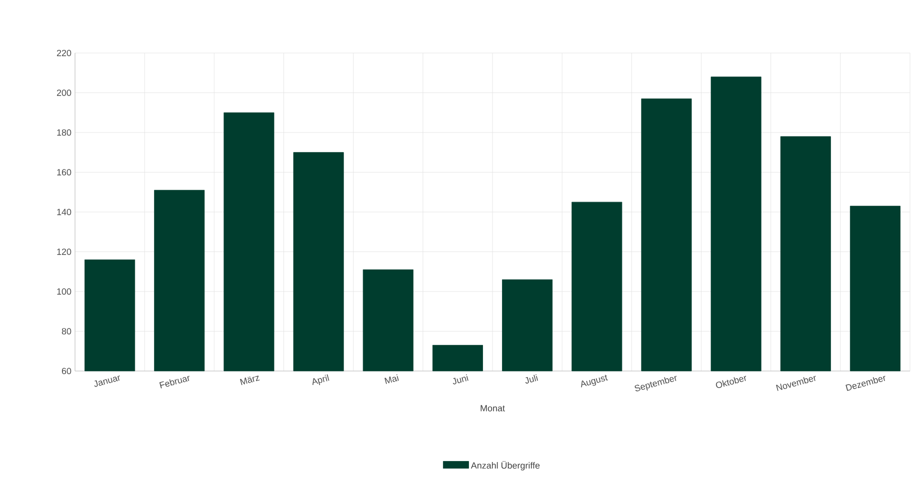  Describe the element at coordinates (64, 132) in the screenshot. I see `y-tick-label: 180` at that location.